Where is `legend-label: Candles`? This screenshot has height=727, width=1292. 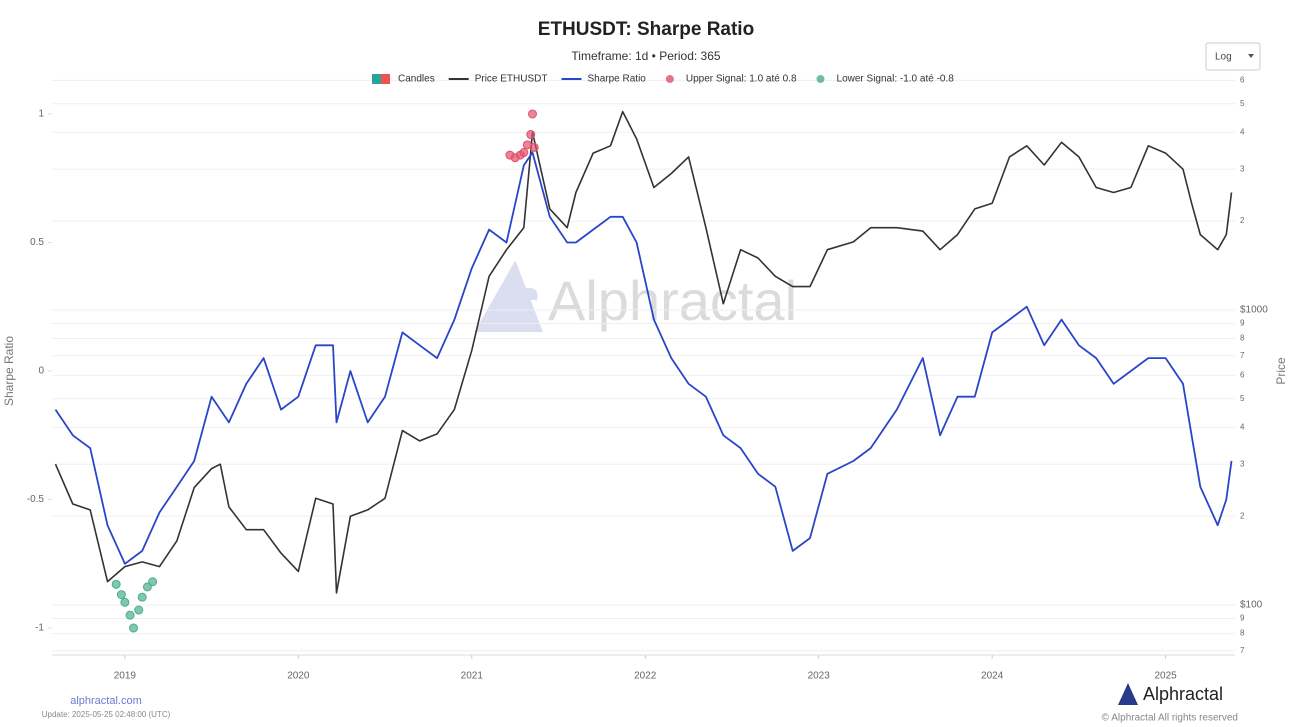 legend-label: Candles is located at coordinates (416, 79).